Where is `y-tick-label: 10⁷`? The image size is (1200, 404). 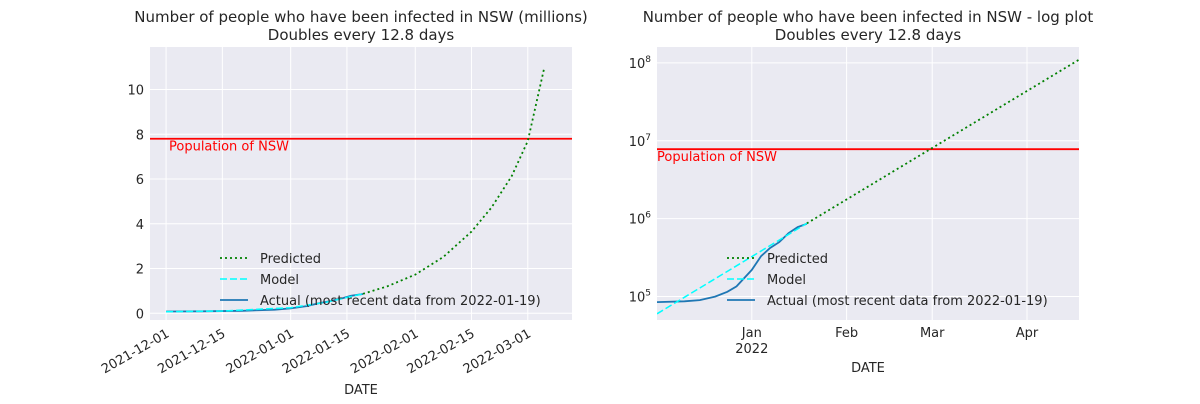
y-tick-label: 10⁷ is located at coordinates (640, 141).